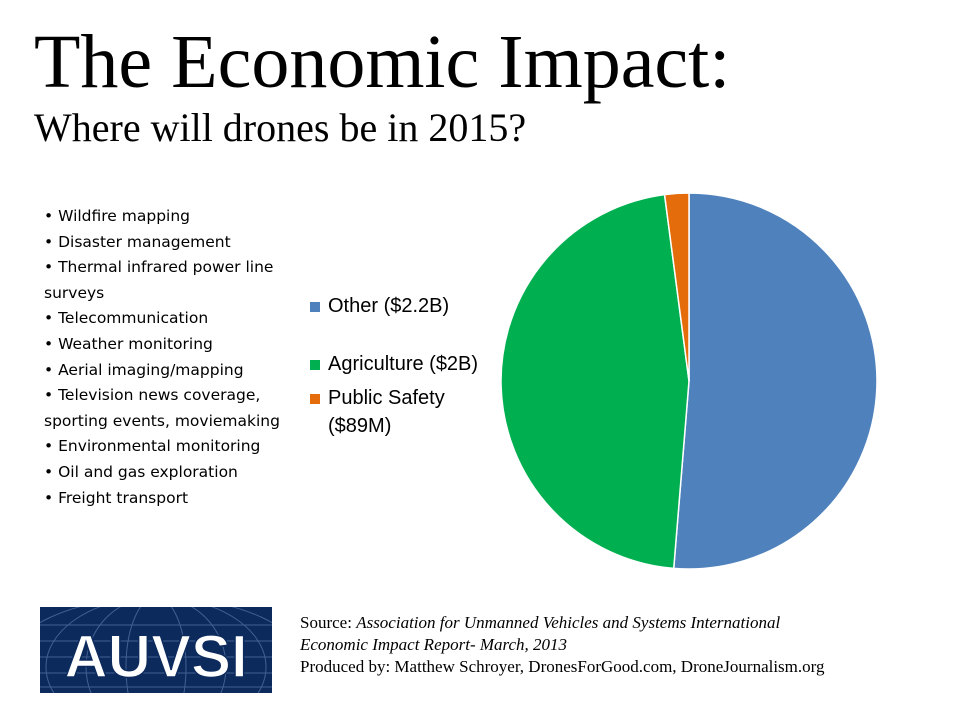 This screenshot has height=720, width=960. Describe the element at coordinates (315, 399) in the screenshot. I see `legend-swatch-public-safety` at that location.